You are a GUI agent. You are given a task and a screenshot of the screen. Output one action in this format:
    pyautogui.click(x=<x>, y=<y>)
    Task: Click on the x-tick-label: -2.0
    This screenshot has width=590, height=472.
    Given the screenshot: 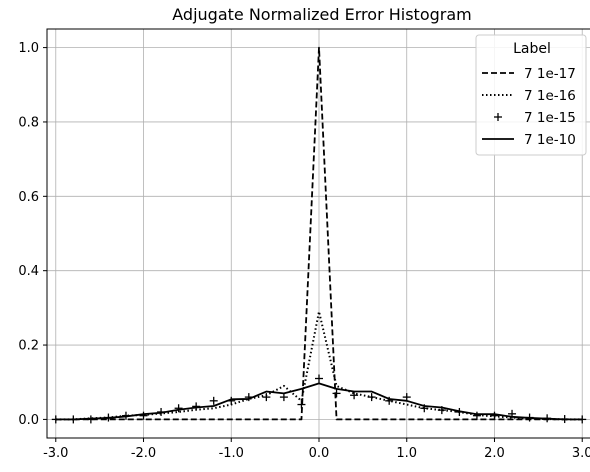 What is the action you would take?
    pyautogui.click(x=143, y=453)
    